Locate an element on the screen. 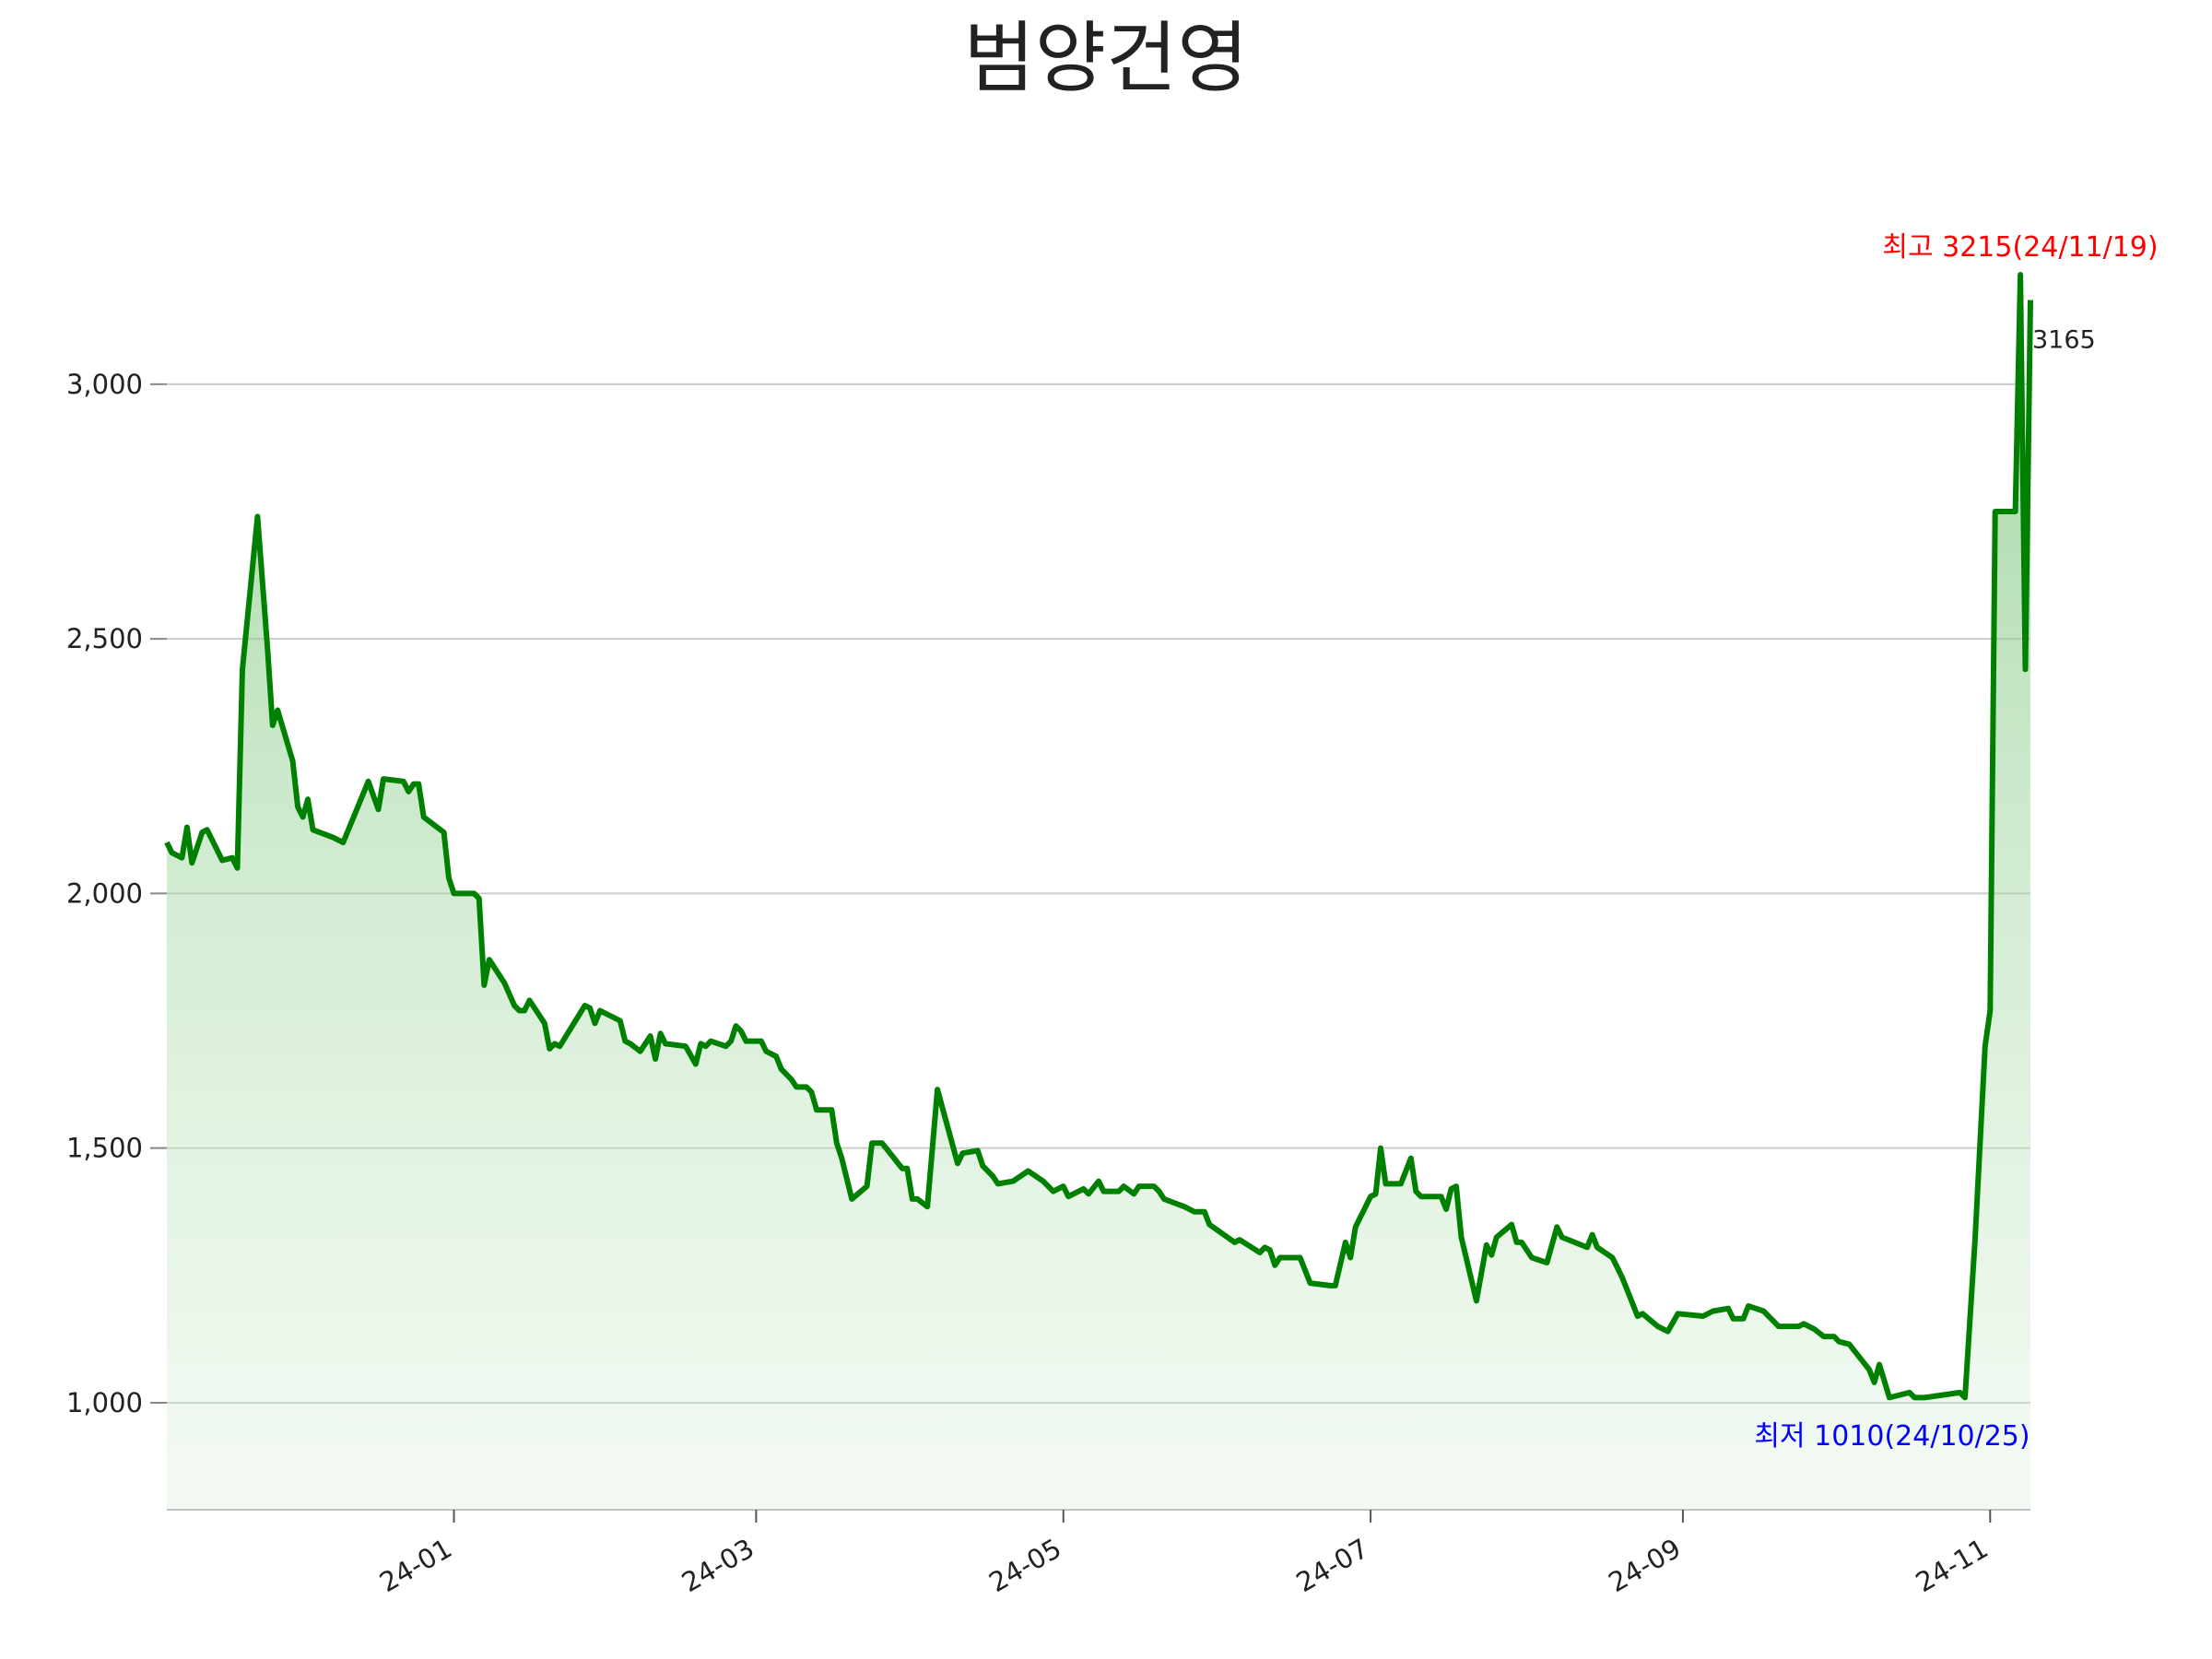 Image resolution: width=2212 pixels, height=1659 pixels. annotation: 최고 3215(24/11/19) is located at coordinates (2020, 247).